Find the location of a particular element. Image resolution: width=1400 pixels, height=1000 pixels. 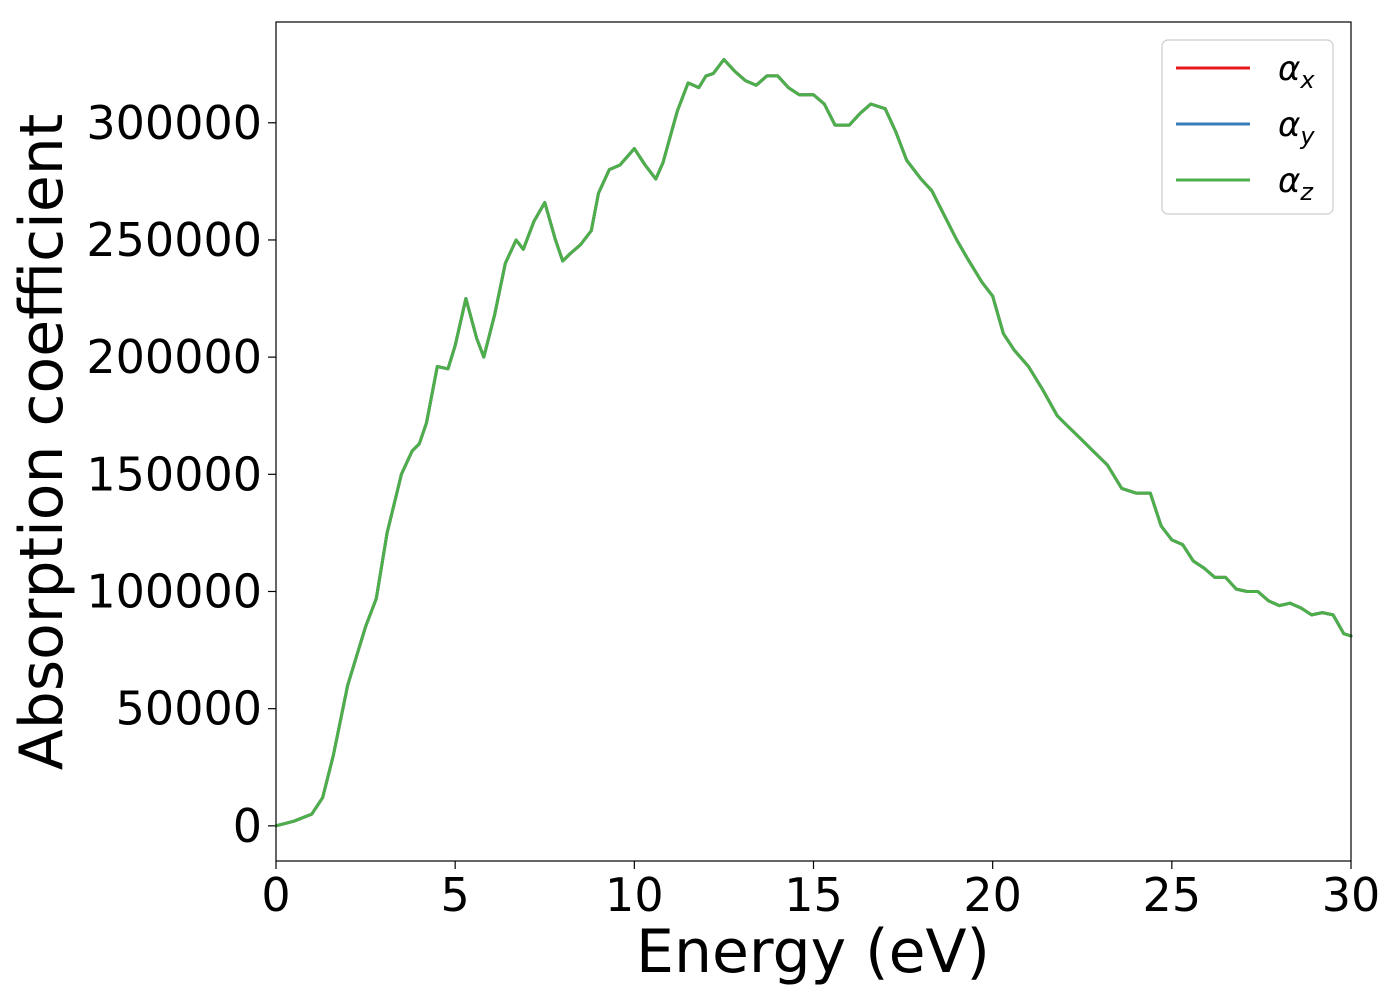

x-tick-label: 5 is located at coordinates (455, 895).